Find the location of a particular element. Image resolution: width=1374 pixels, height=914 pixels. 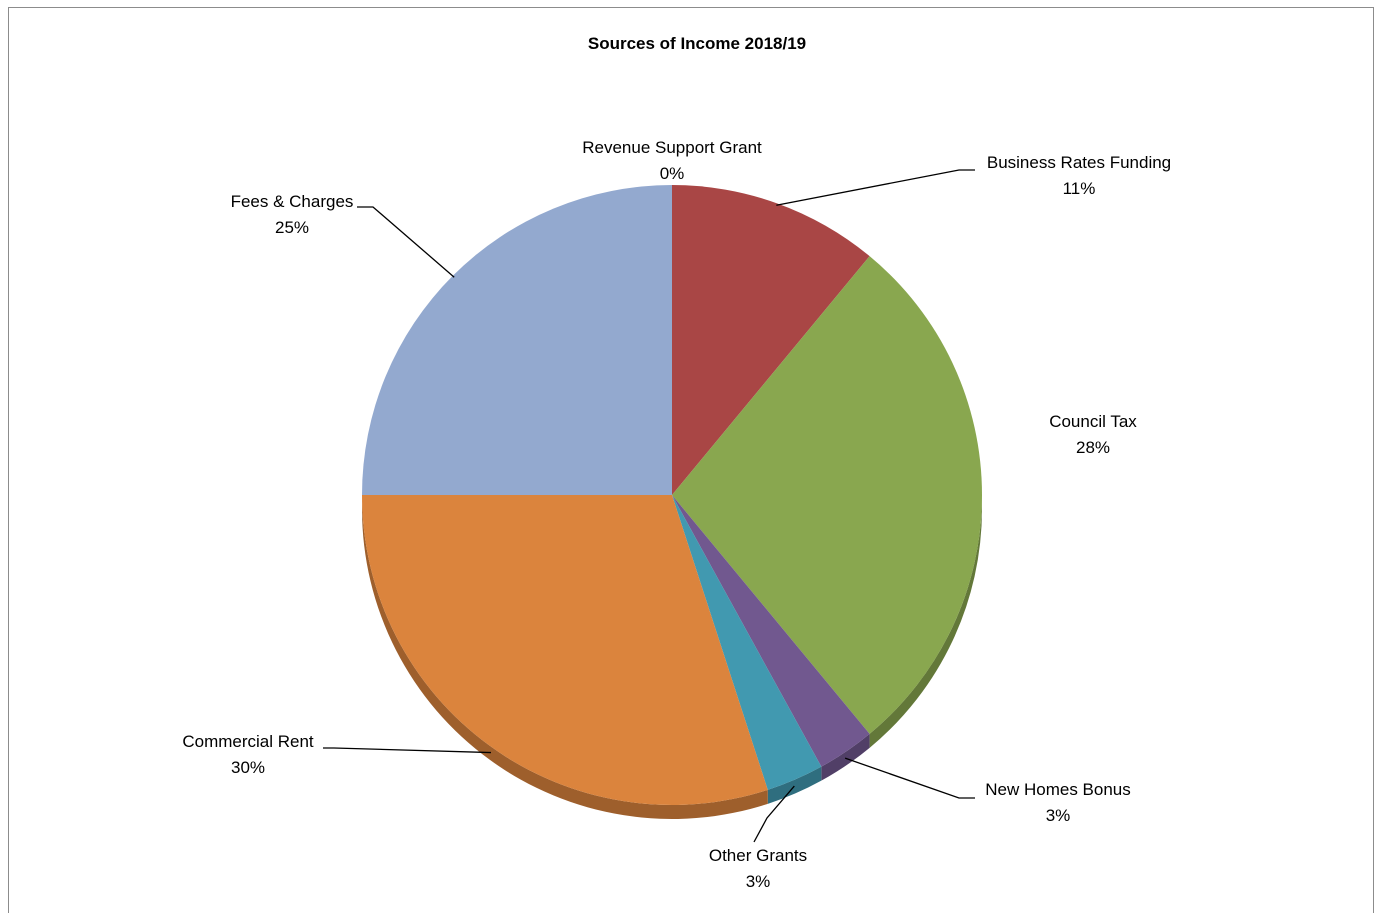

data-label-name-fees-and-charges: Fees & Charges is located at coordinates (292, 201).